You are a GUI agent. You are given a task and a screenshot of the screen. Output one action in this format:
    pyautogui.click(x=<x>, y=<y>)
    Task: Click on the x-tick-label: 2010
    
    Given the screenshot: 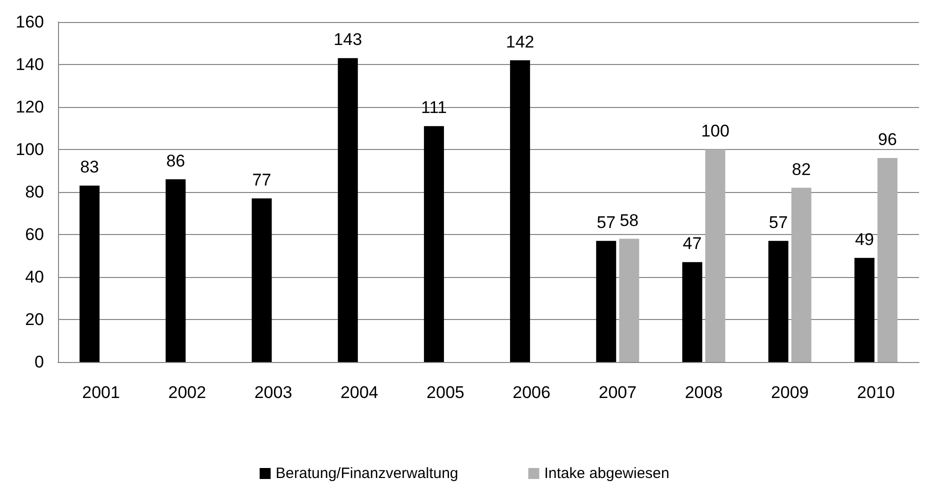 What is the action you would take?
    pyautogui.click(x=876, y=392)
    